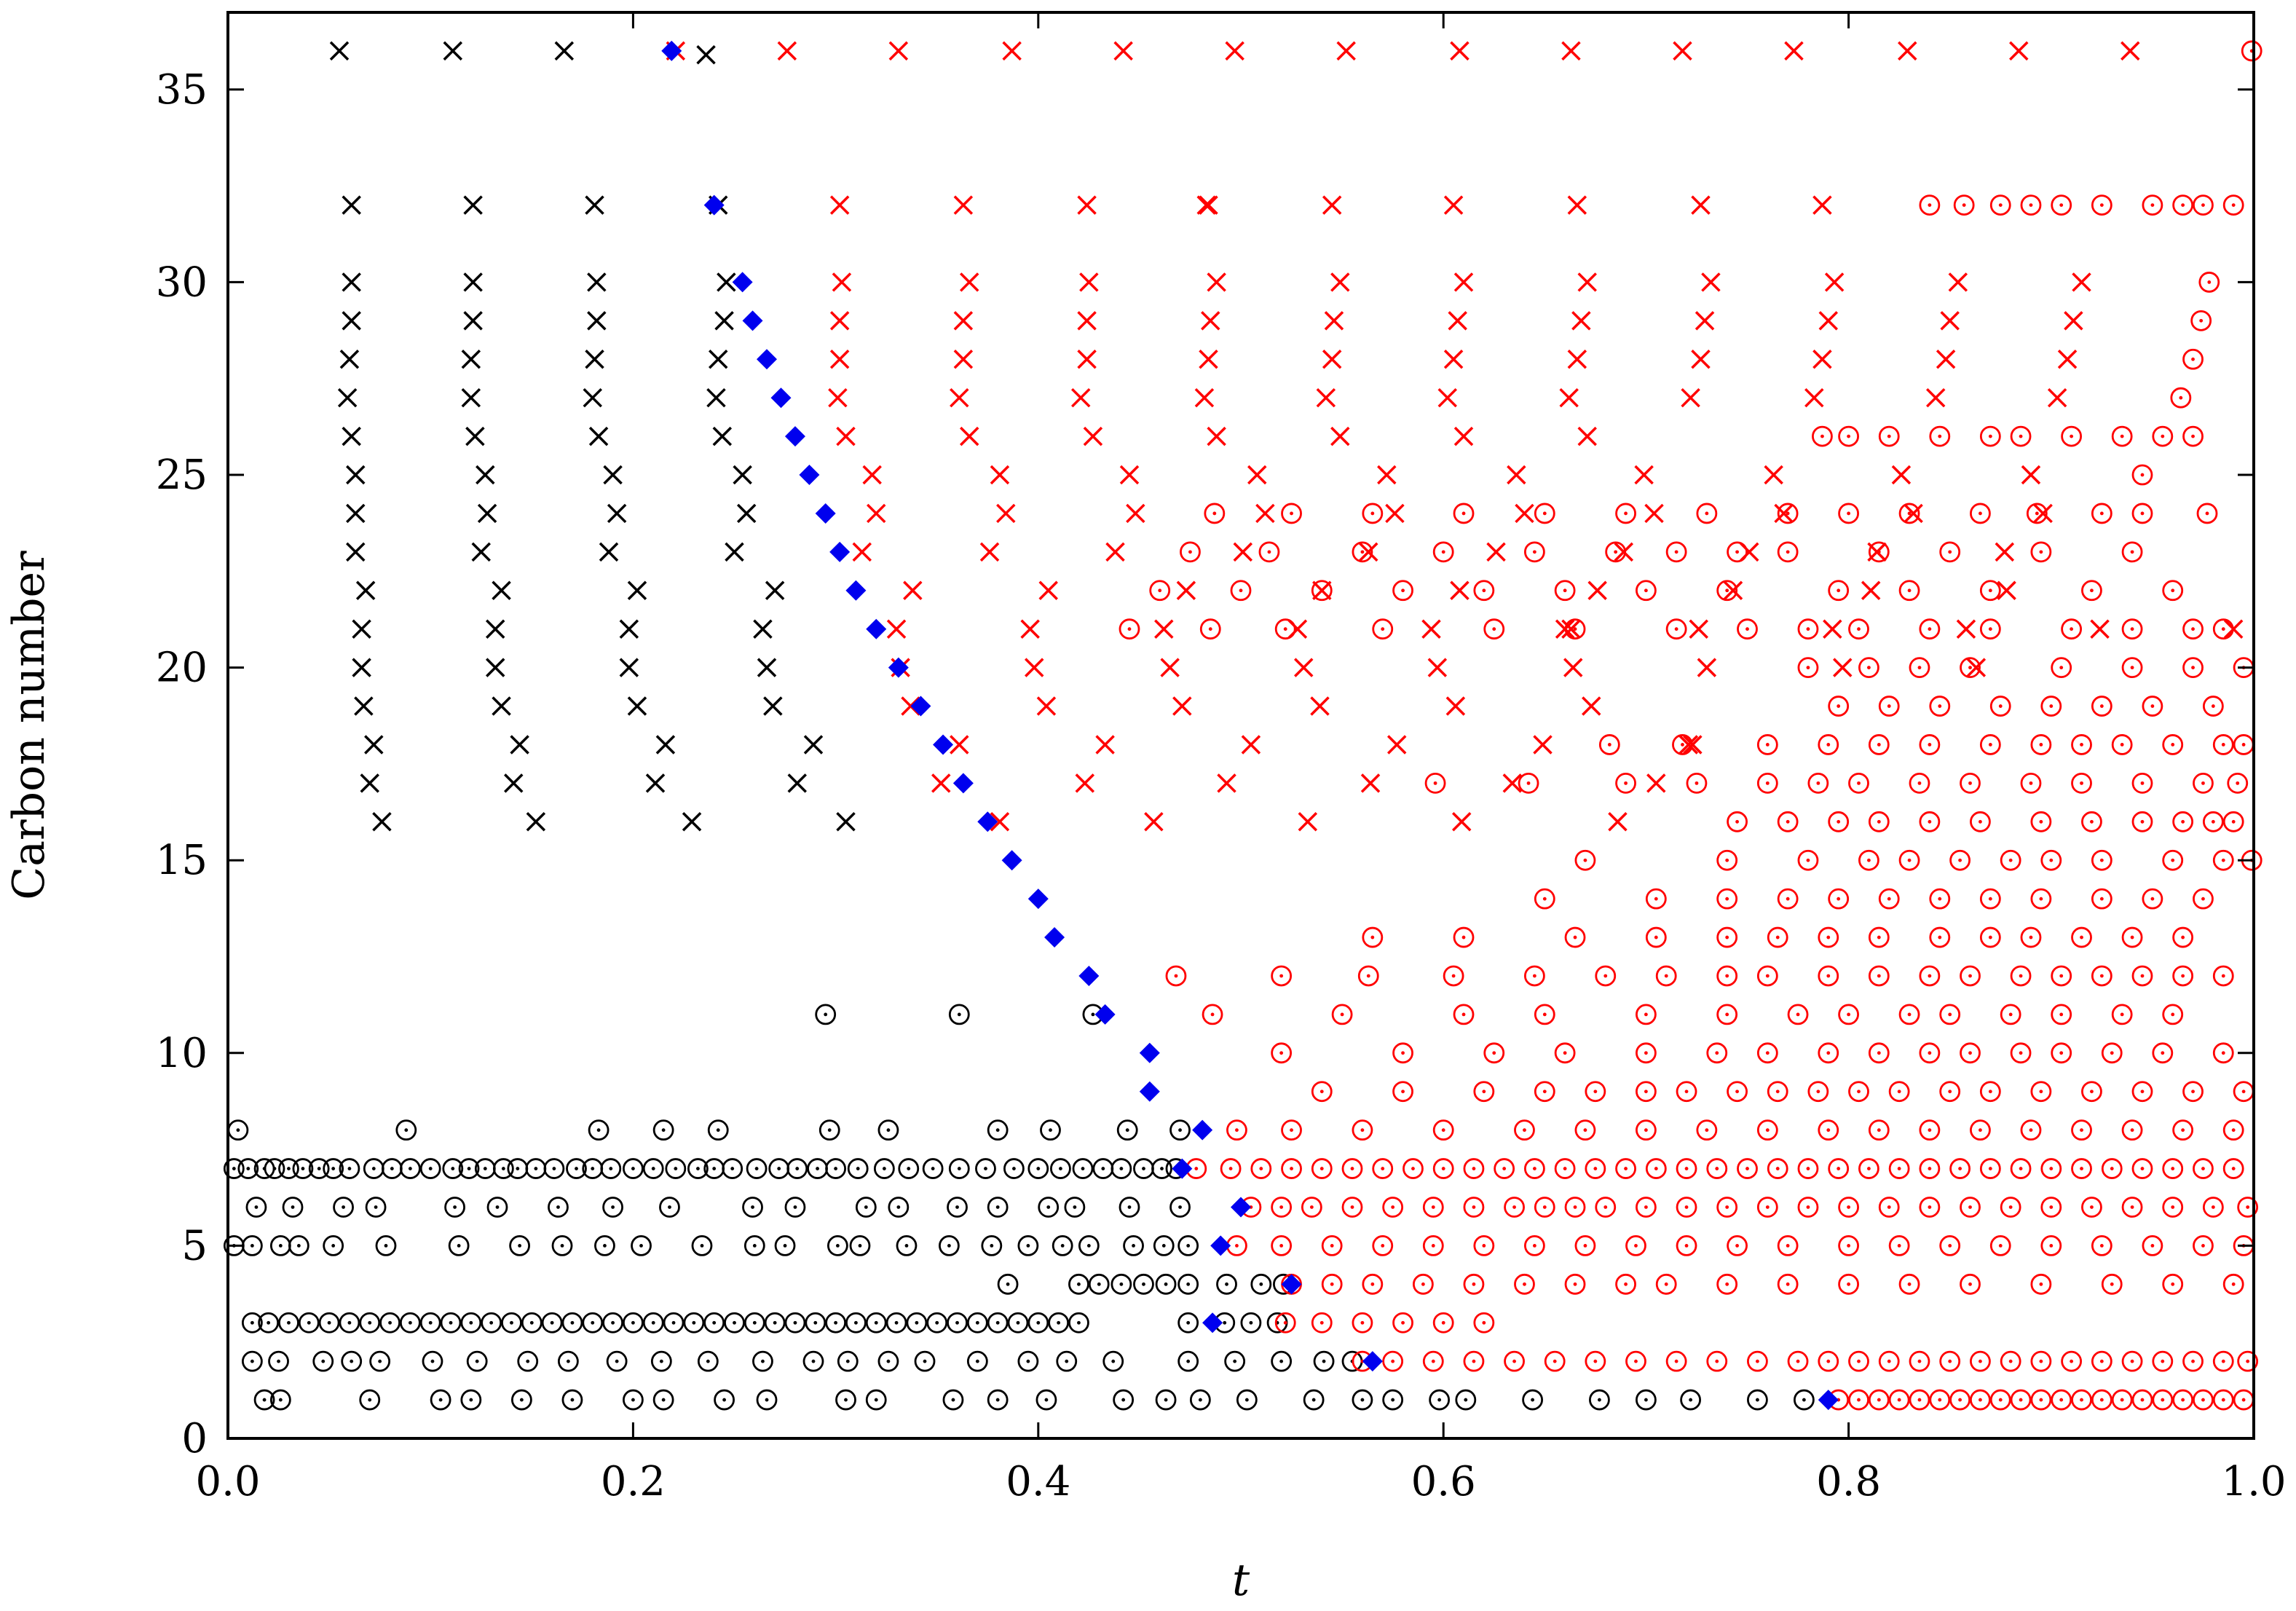 Image resolution: width=2296 pixels, height=1611 pixels. Describe the element at coordinates (633, 1481) in the screenshot. I see `x-tick-label: 0.2` at that location.